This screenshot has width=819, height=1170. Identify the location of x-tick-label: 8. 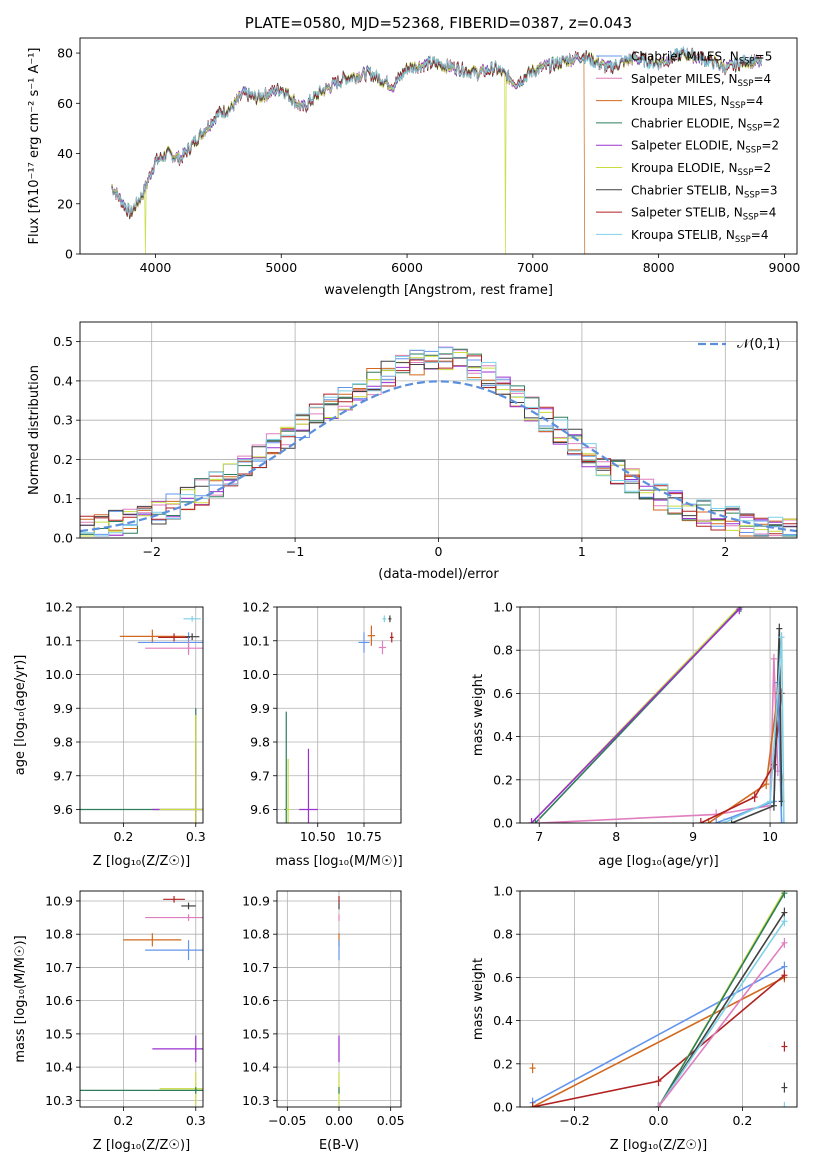
(616, 836).